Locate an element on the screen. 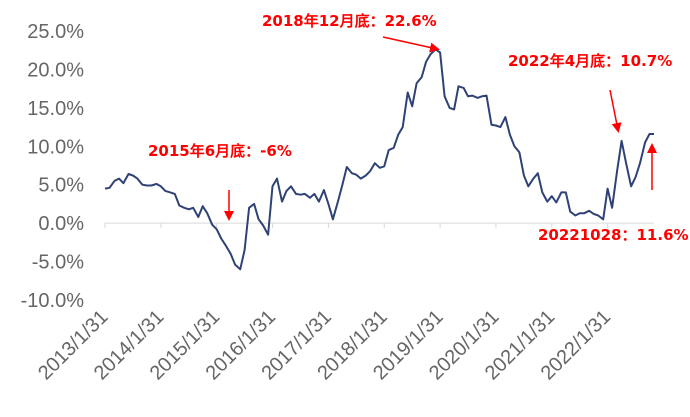 This screenshot has width=690, height=417. annotation-20221028: 20221028：11.6% is located at coordinates (613, 193).